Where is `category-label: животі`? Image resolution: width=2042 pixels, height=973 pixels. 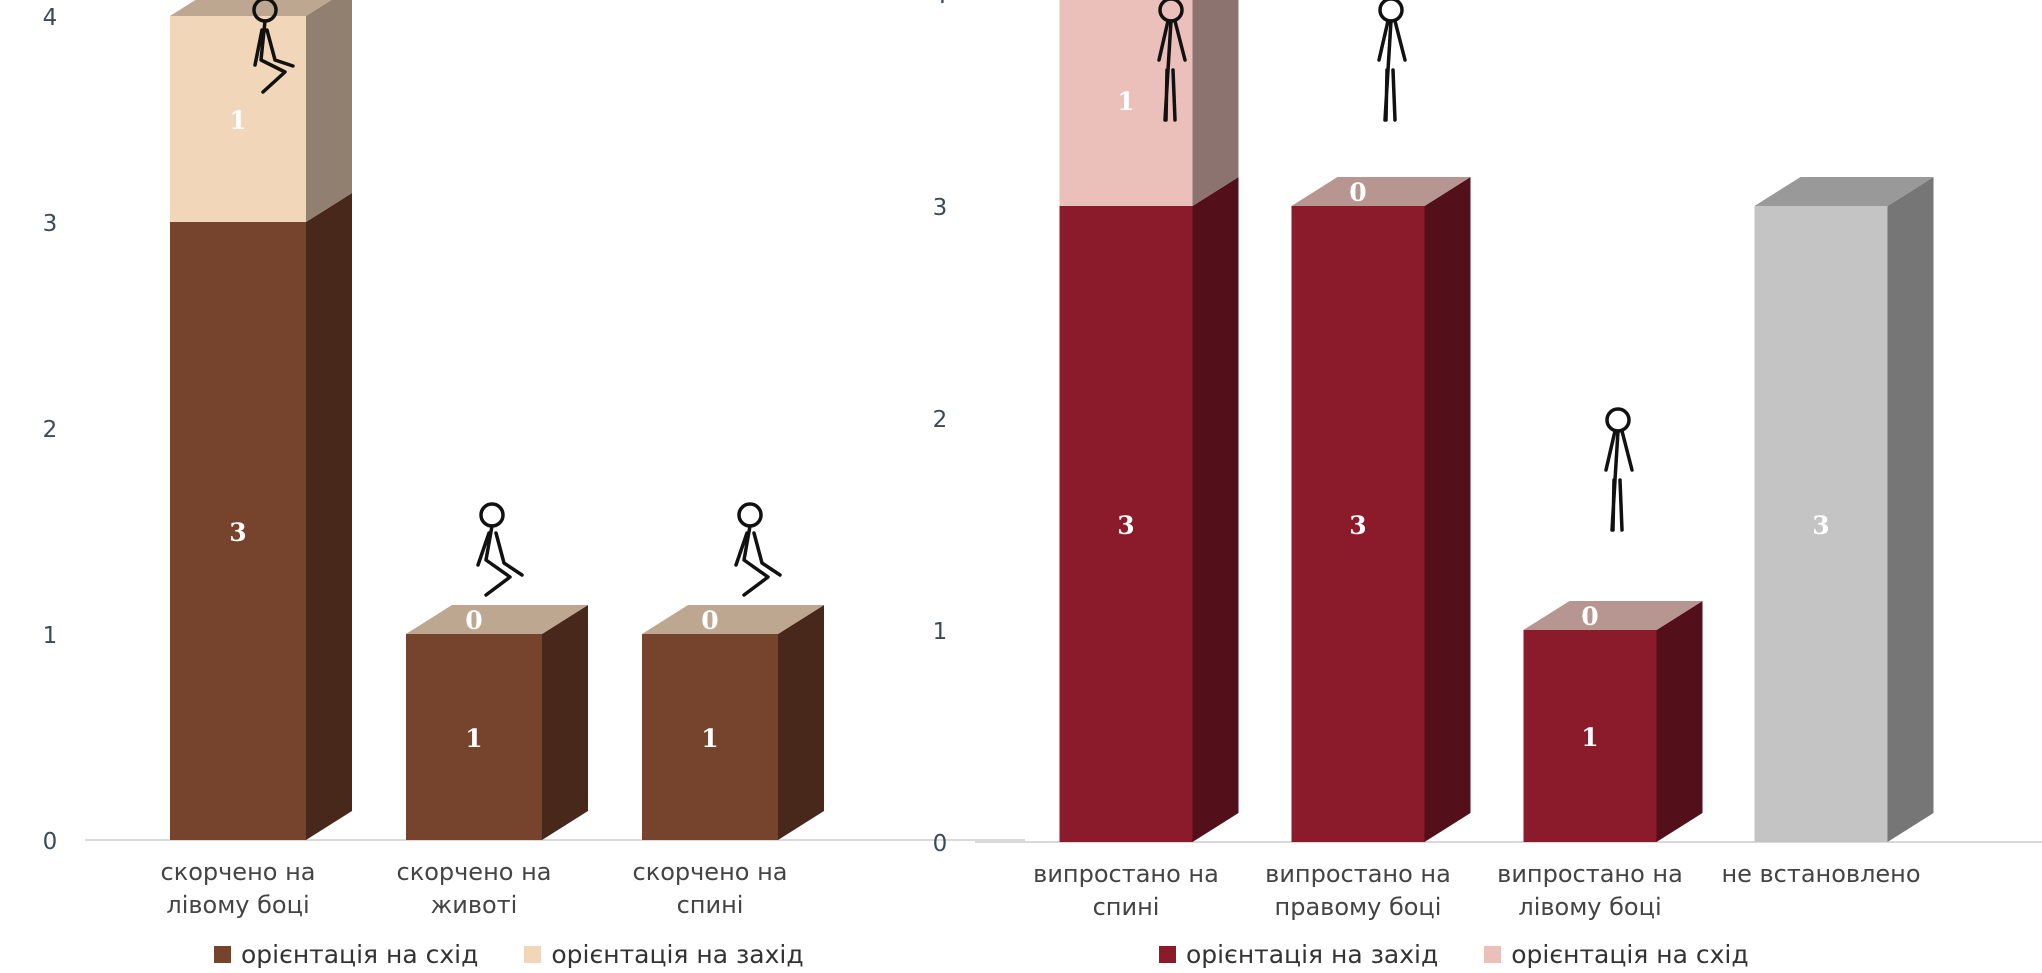 category-label: животі is located at coordinates (474, 905).